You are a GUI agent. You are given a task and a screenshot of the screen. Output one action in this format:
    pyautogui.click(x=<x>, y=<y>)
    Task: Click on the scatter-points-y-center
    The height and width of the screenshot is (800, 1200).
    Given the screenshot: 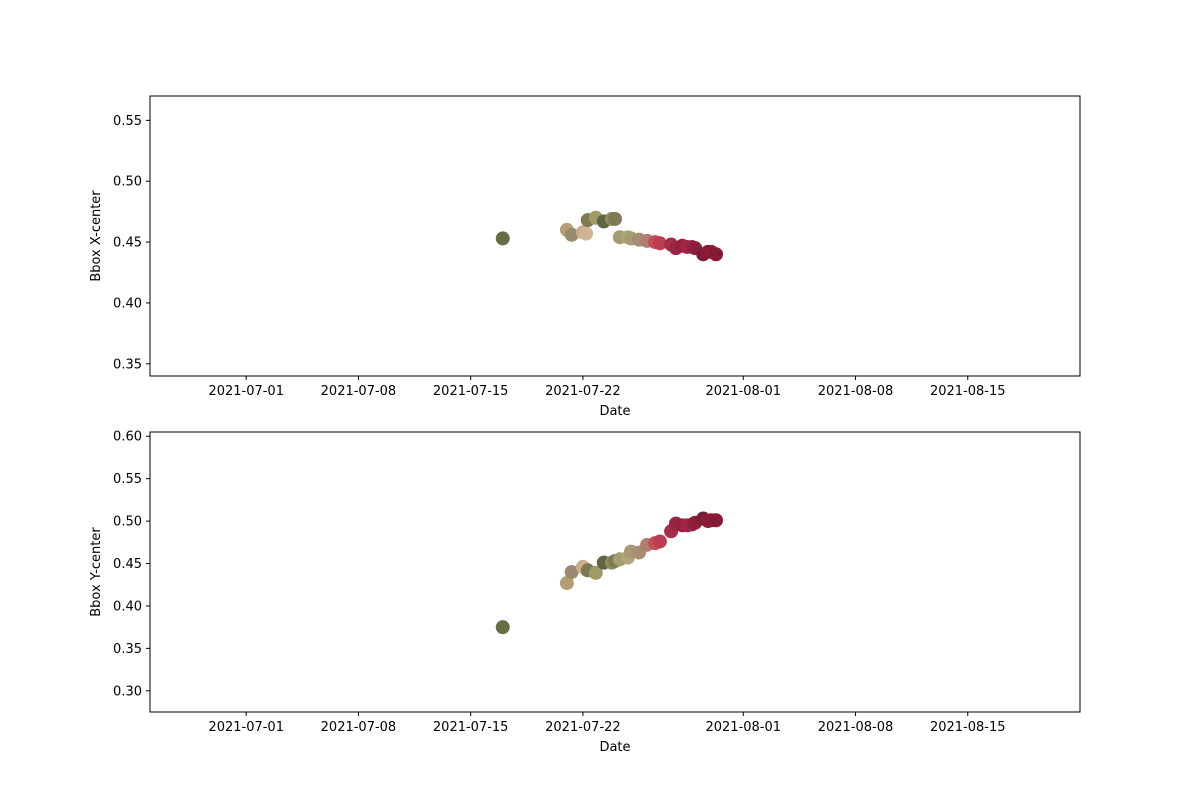 What is the action you would take?
    pyautogui.click(x=609, y=573)
    